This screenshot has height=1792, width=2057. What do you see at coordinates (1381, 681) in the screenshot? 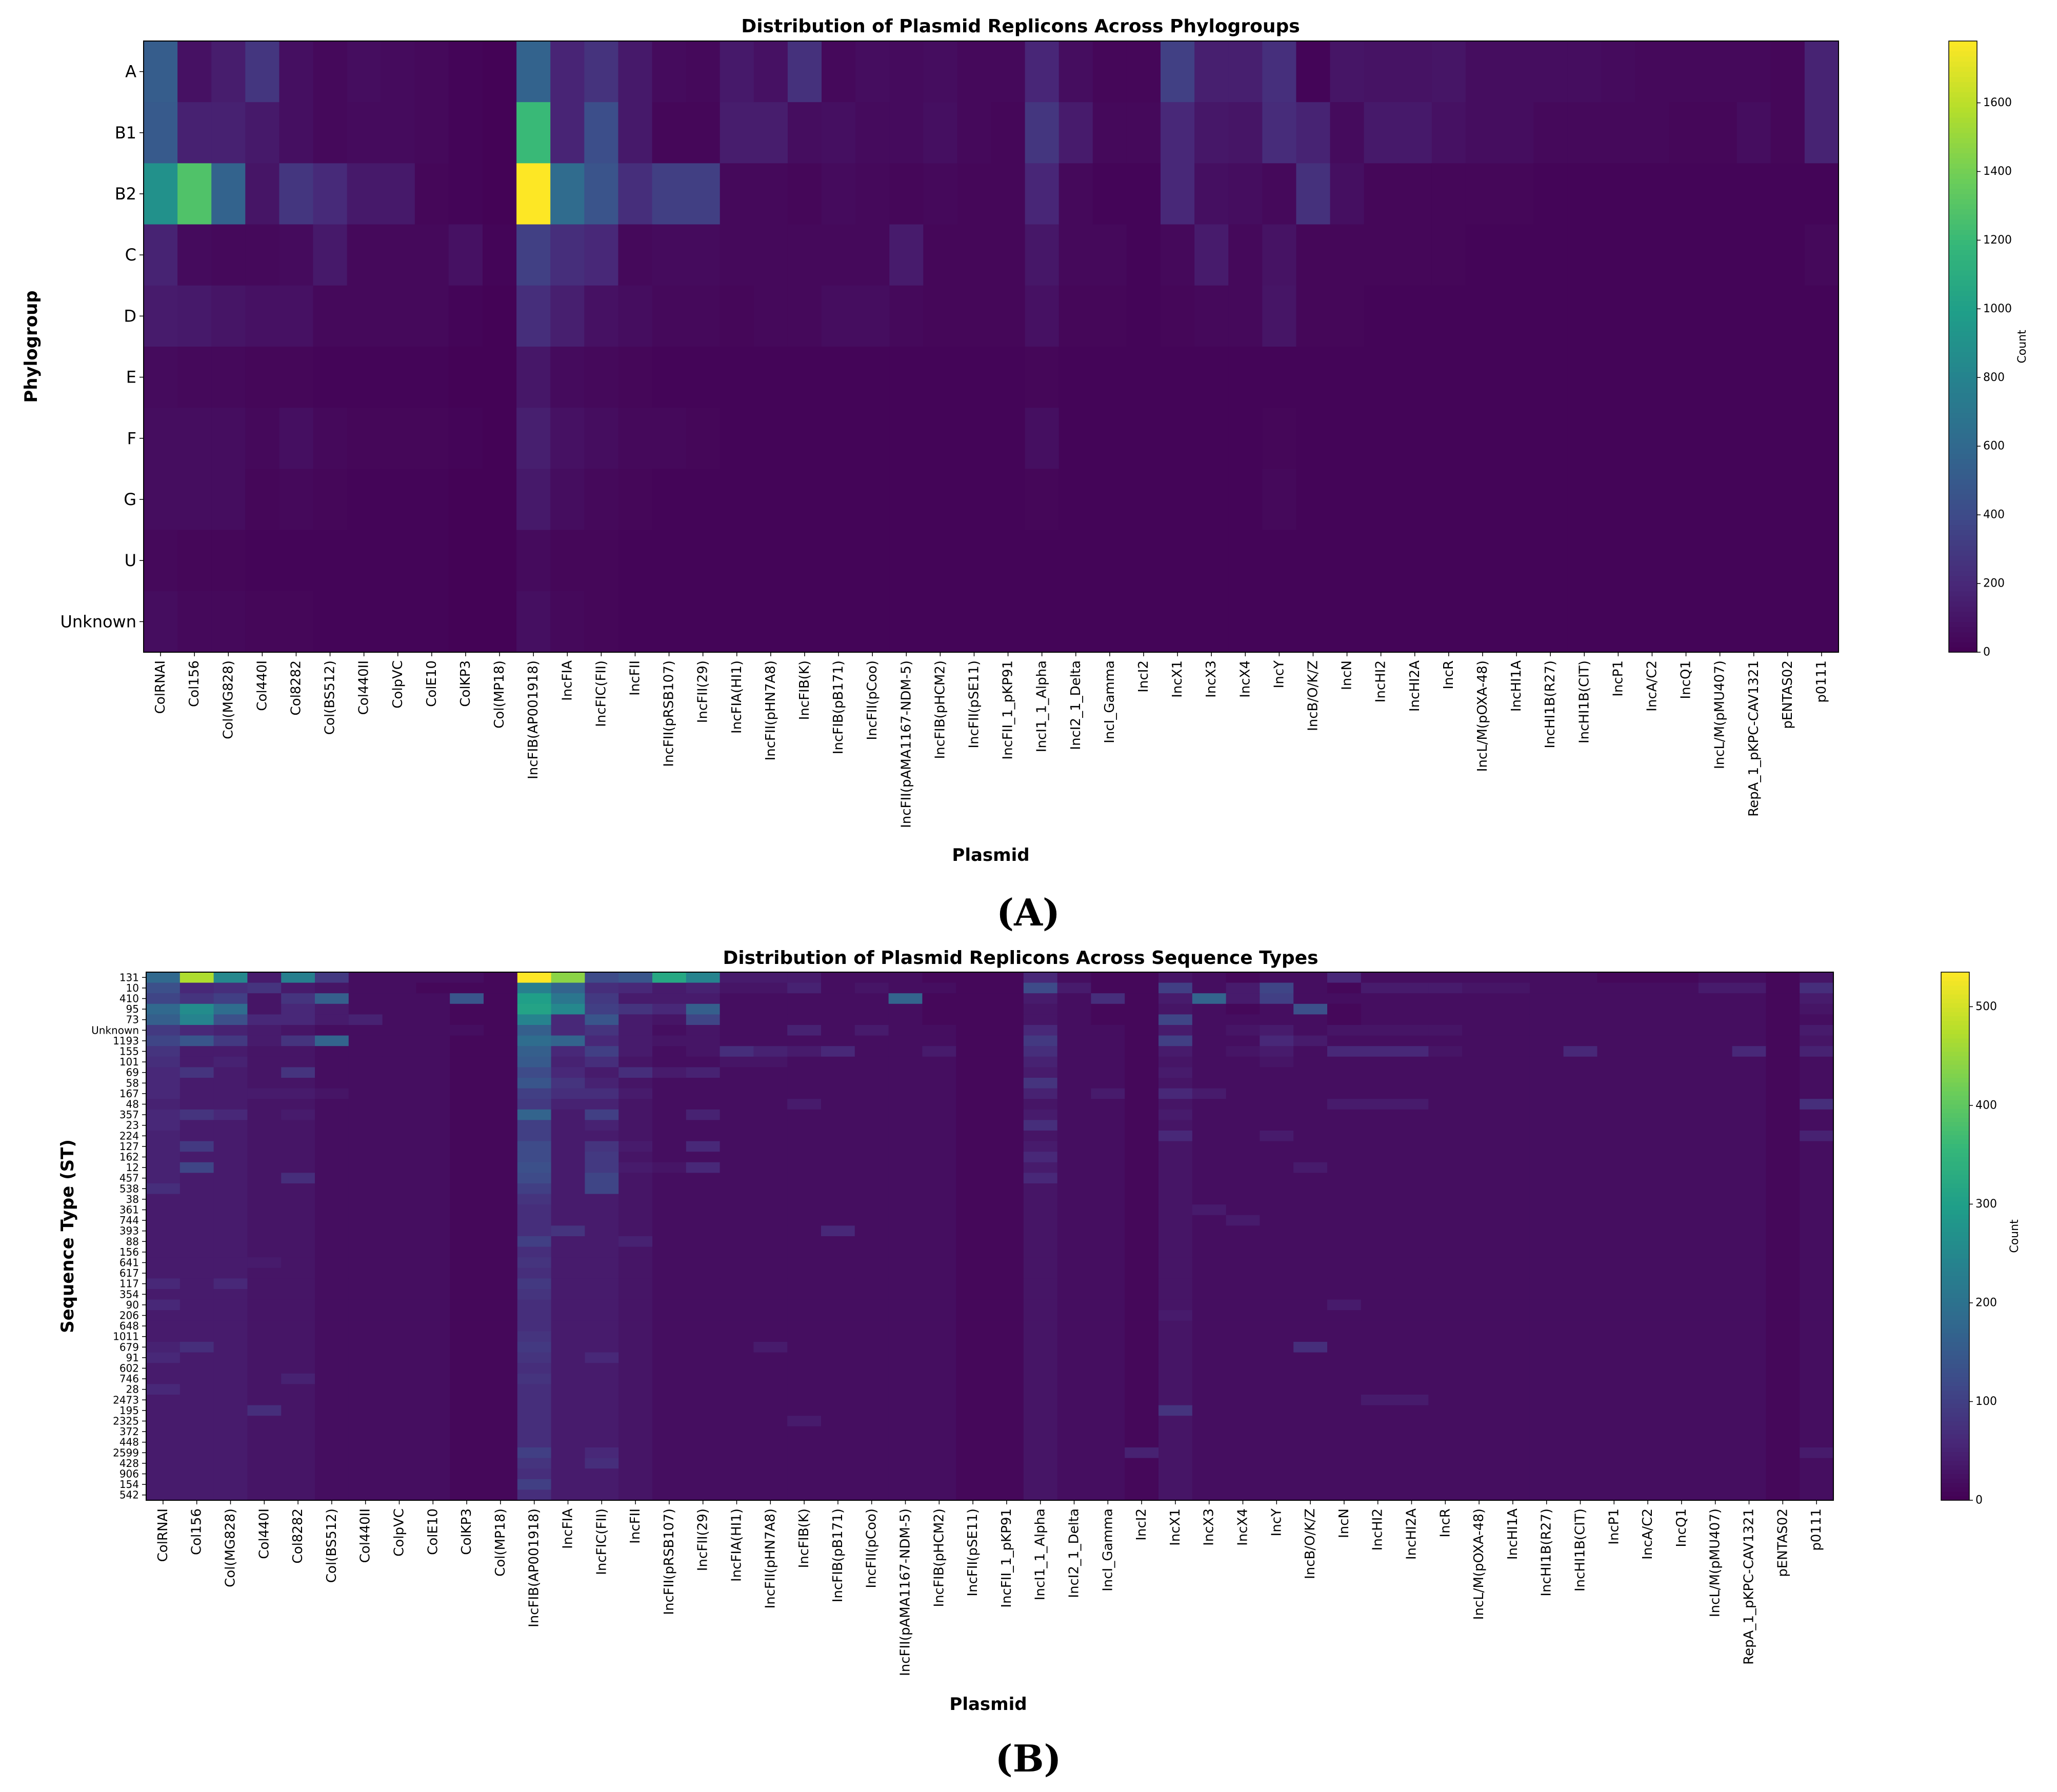
I see `x-tick-label: IncHI2` at bounding box center [1381, 681].